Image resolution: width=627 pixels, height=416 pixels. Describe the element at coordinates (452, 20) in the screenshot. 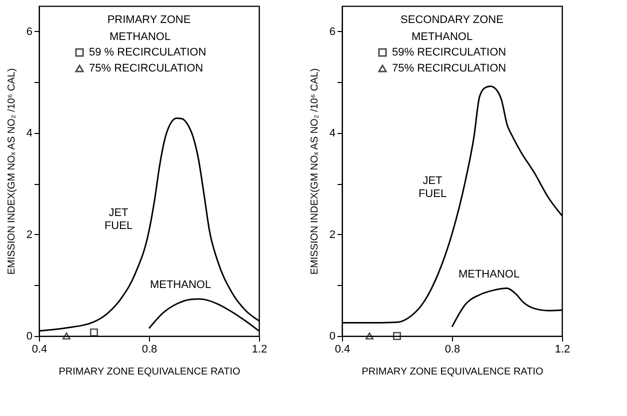

I see `text: SECONDARY ZONE` at that location.